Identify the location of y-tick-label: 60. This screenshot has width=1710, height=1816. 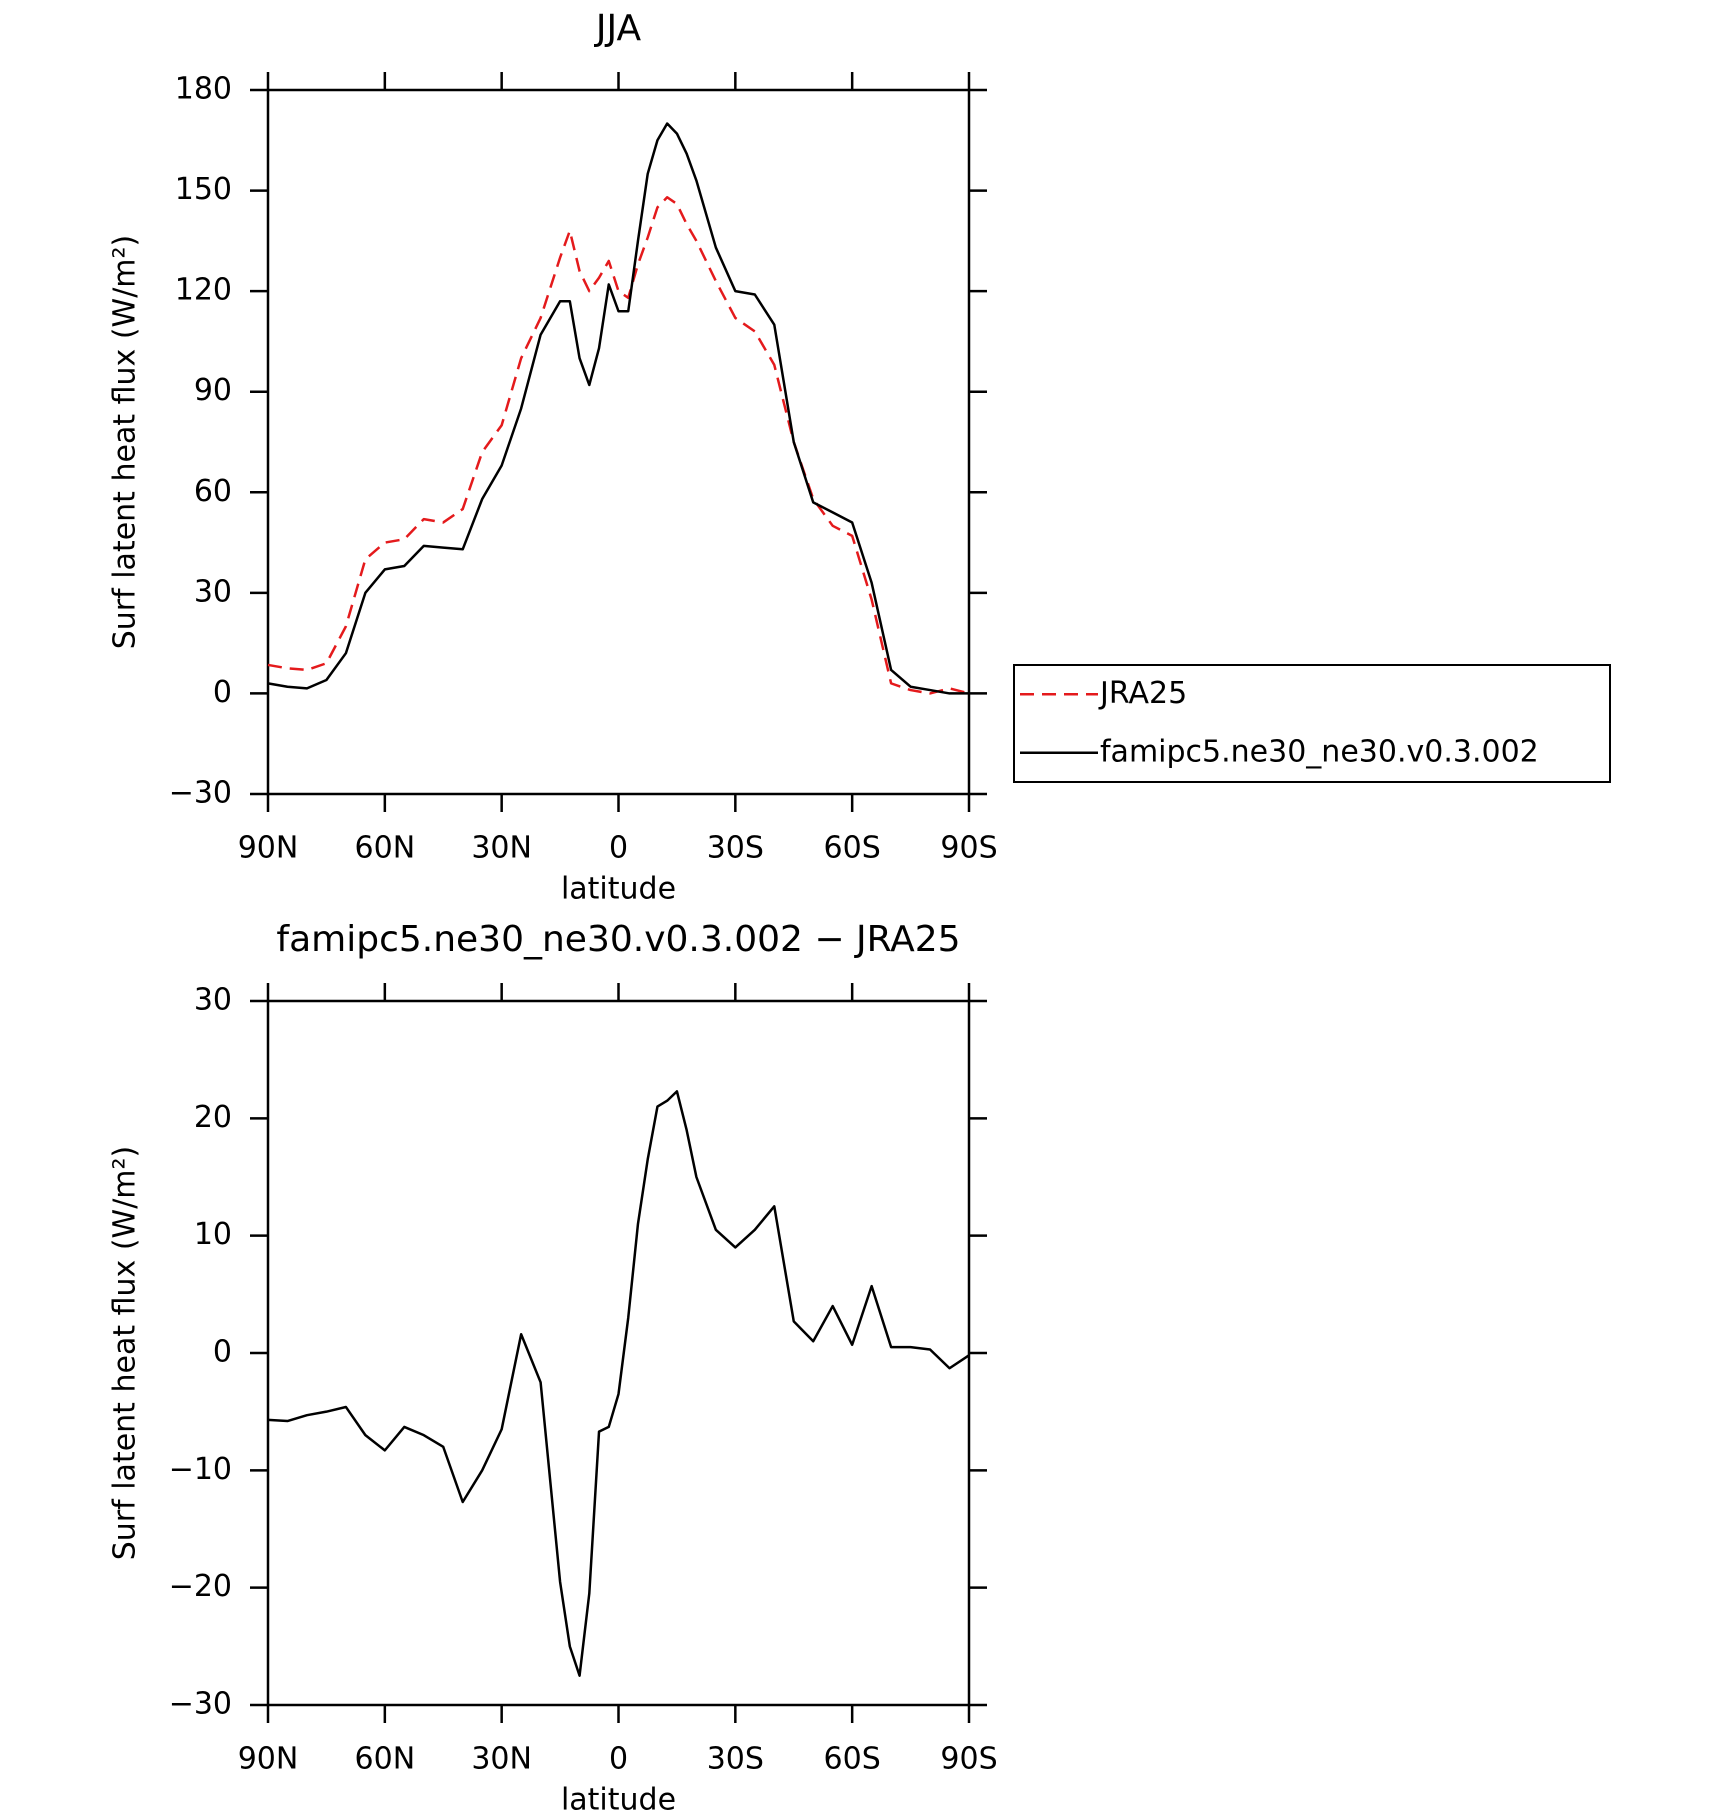
(213, 491).